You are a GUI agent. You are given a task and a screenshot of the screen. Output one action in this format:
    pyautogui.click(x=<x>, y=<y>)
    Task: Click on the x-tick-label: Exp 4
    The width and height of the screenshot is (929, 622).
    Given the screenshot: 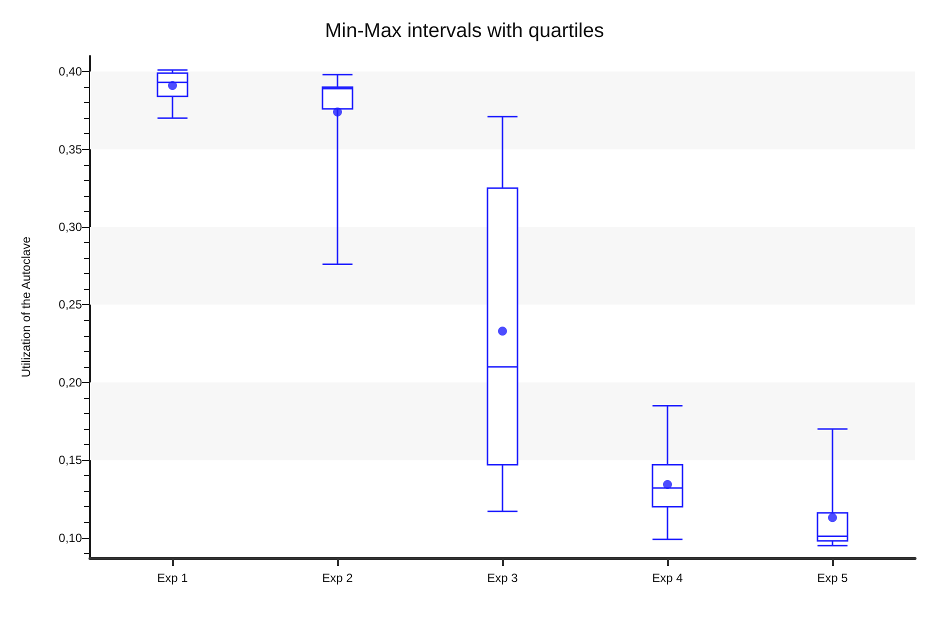 What is the action you would take?
    pyautogui.click(x=668, y=578)
    